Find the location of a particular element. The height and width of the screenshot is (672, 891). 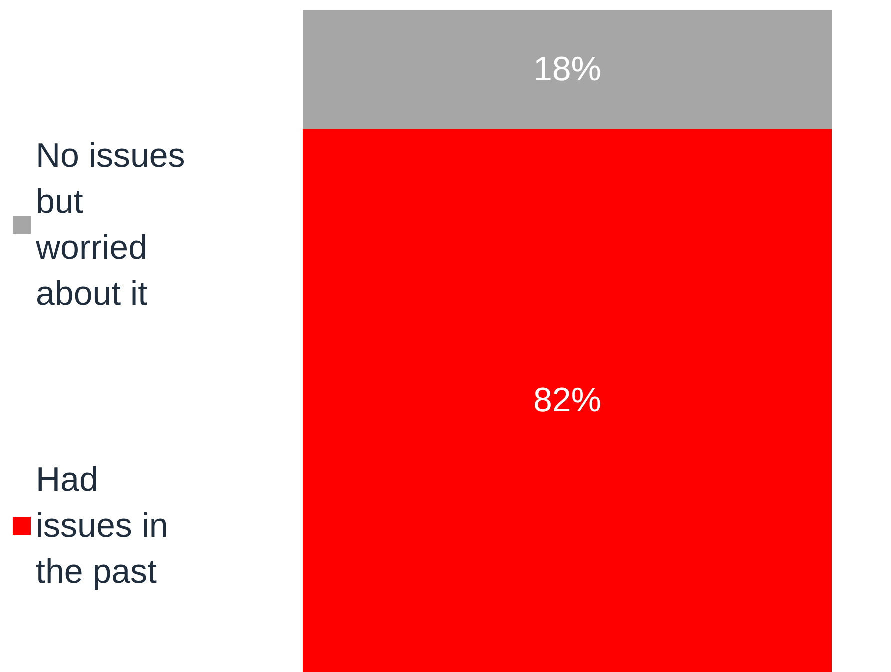

legend-label: No issues but worried about it is located at coordinates (115, 225).